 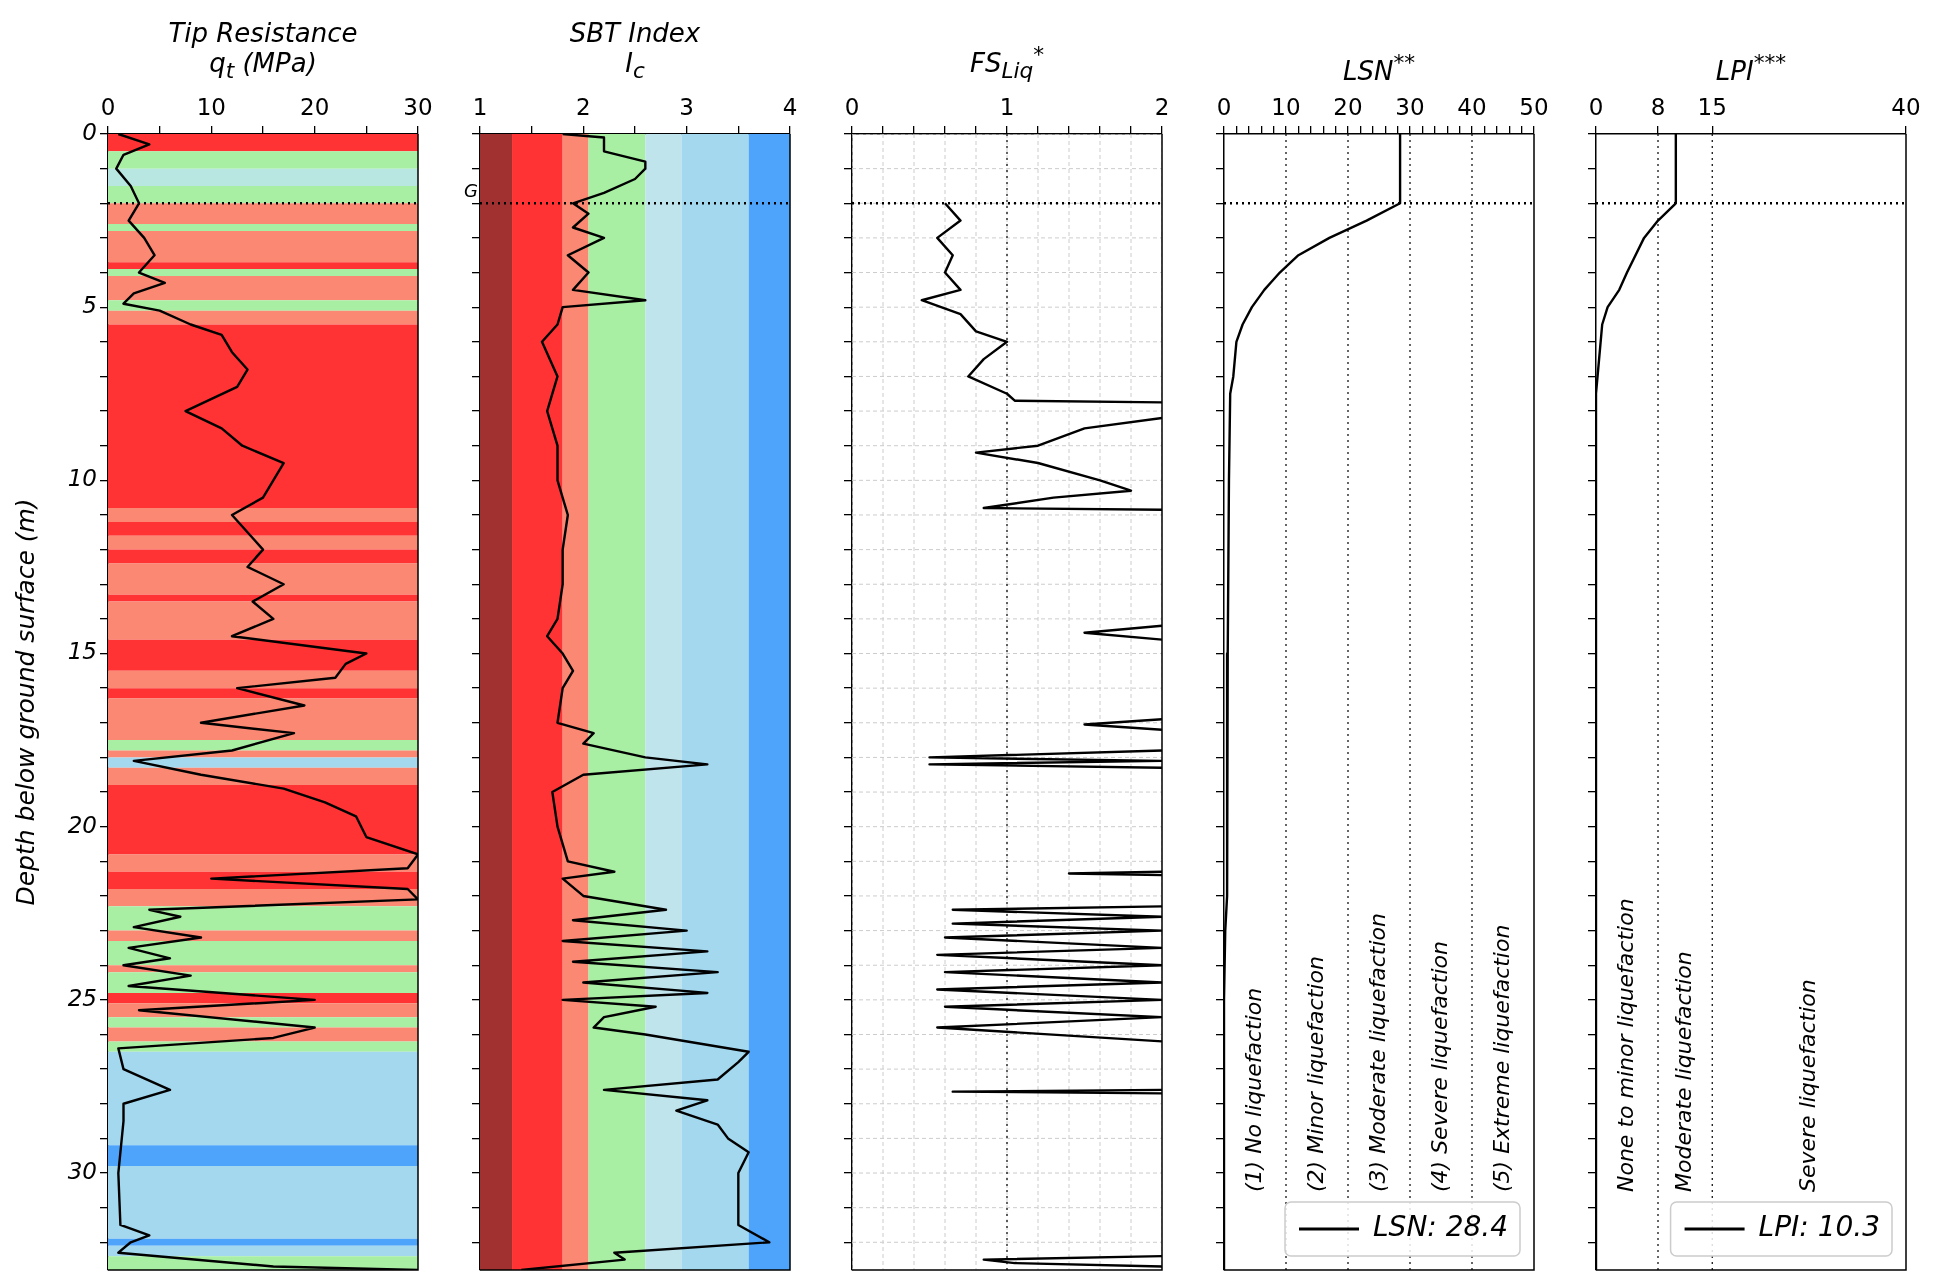 What do you see at coordinates (1658, 107) in the screenshot?
I see `x-tick-label: 8` at bounding box center [1658, 107].